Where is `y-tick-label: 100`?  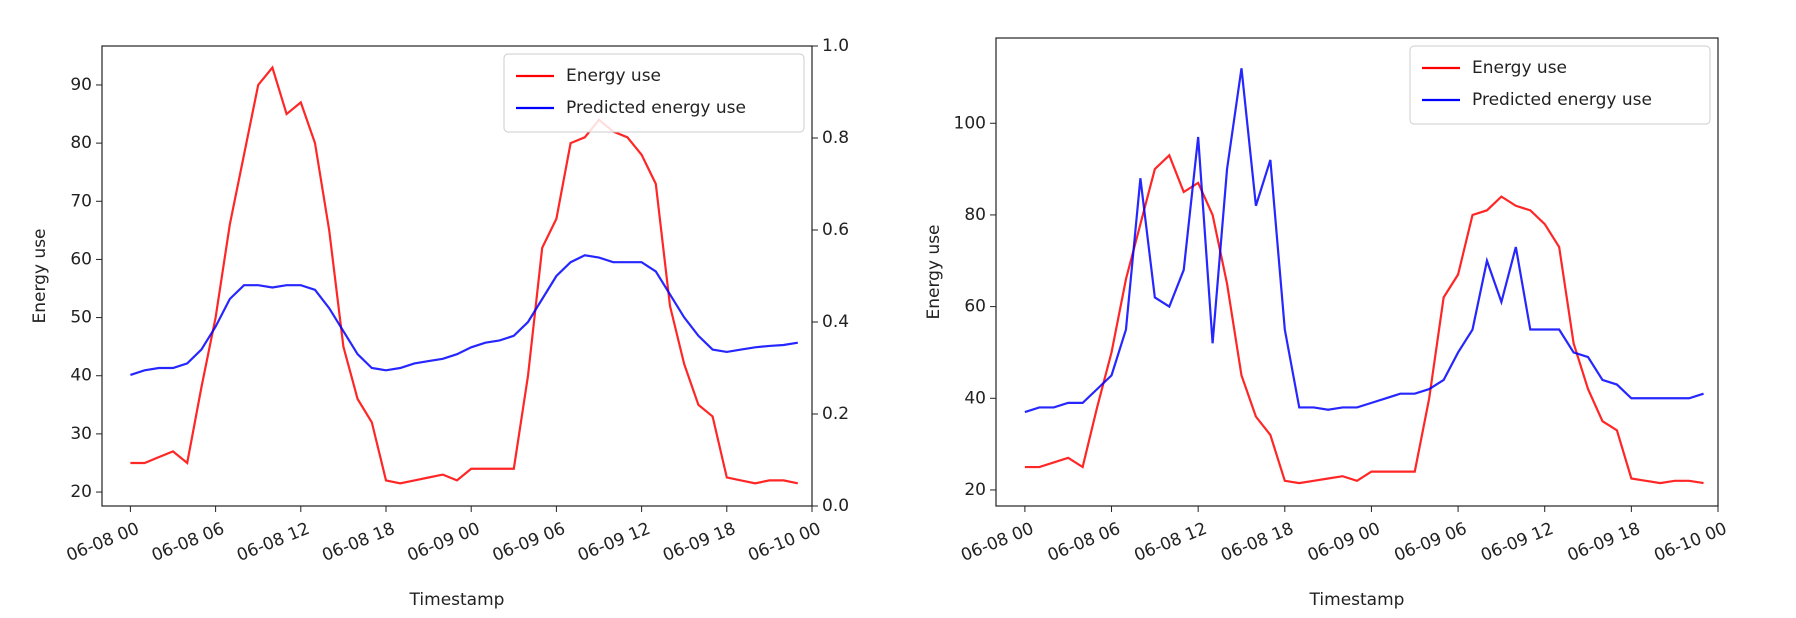 y-tick-label: 100 is located at coordinates (970, 123).